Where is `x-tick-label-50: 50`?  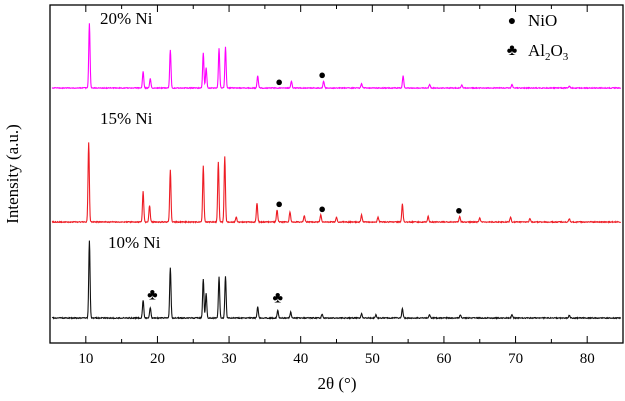
x-tick-label-50: 50 is located at coordinates (372, 359).